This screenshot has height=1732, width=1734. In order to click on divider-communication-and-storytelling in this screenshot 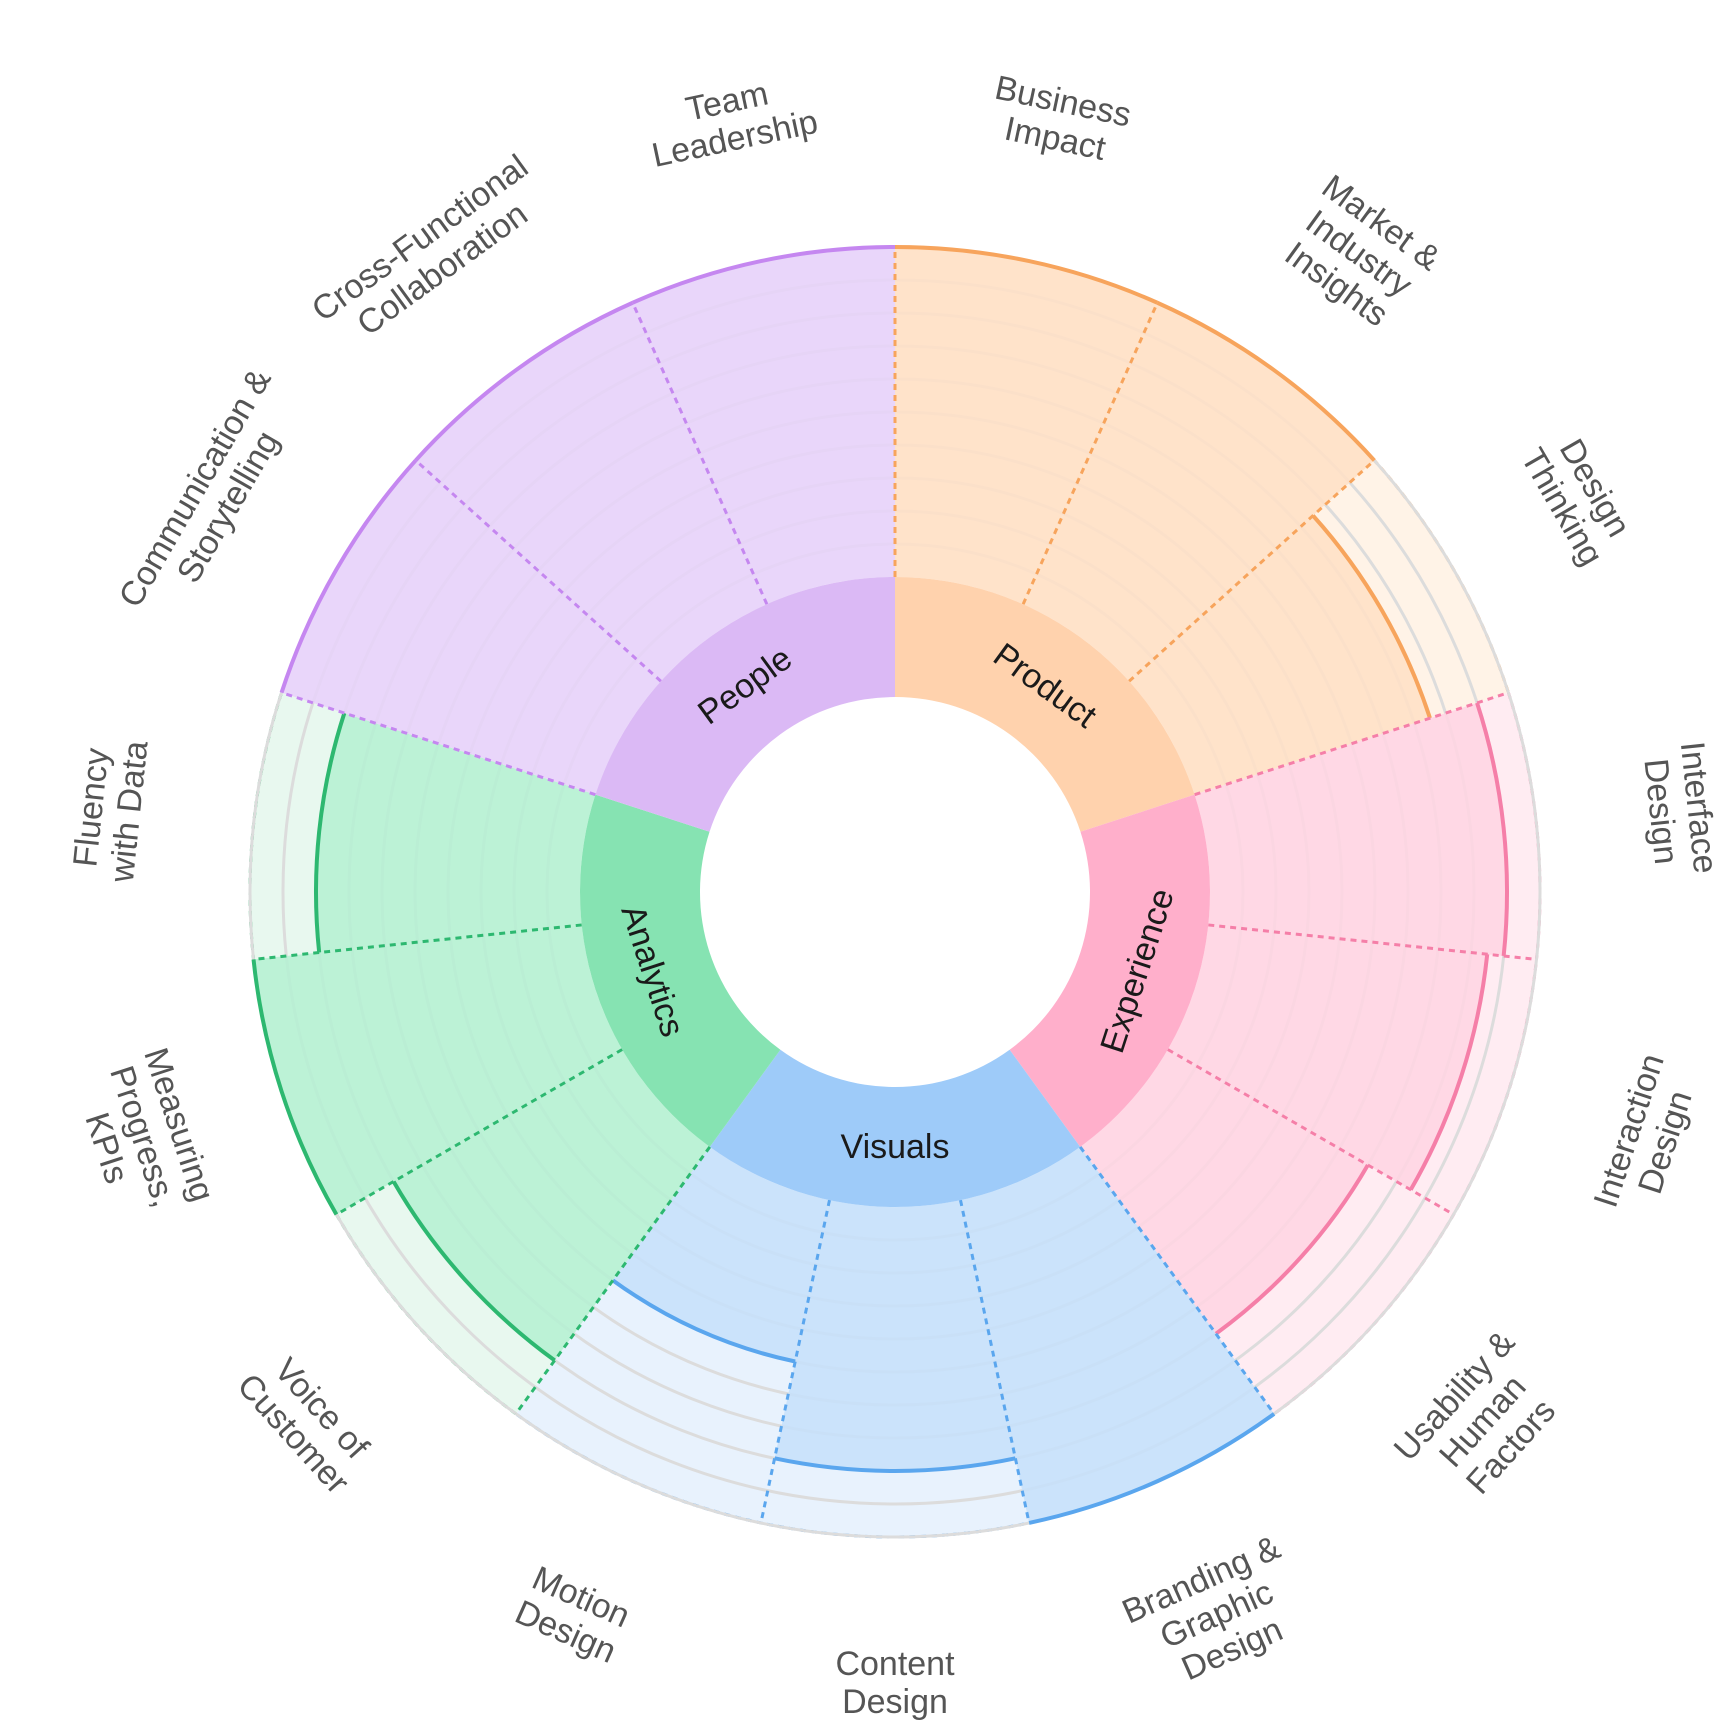, I will do `click(438, 744)`.